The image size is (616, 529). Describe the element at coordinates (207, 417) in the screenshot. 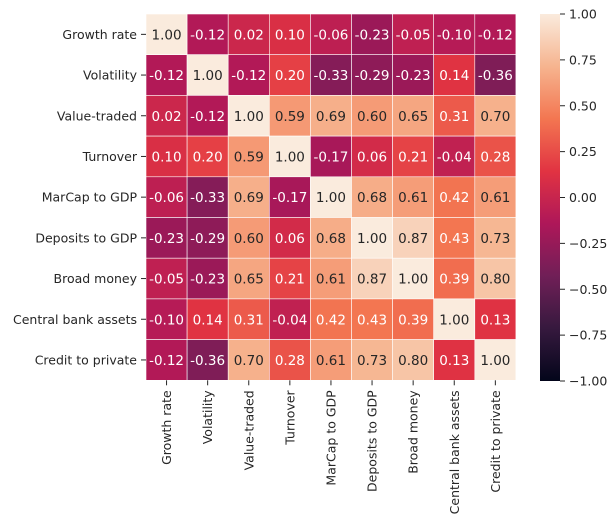

I see `x-tick-label: Volatility` at that location.